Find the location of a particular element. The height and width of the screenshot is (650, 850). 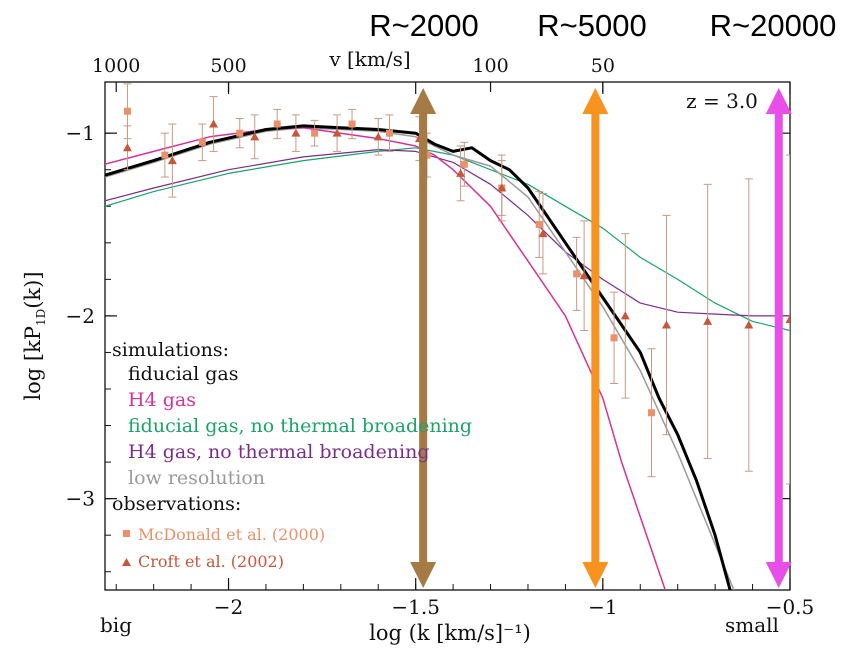

y-tick-label: −2 is located at coordinates (80, 316).